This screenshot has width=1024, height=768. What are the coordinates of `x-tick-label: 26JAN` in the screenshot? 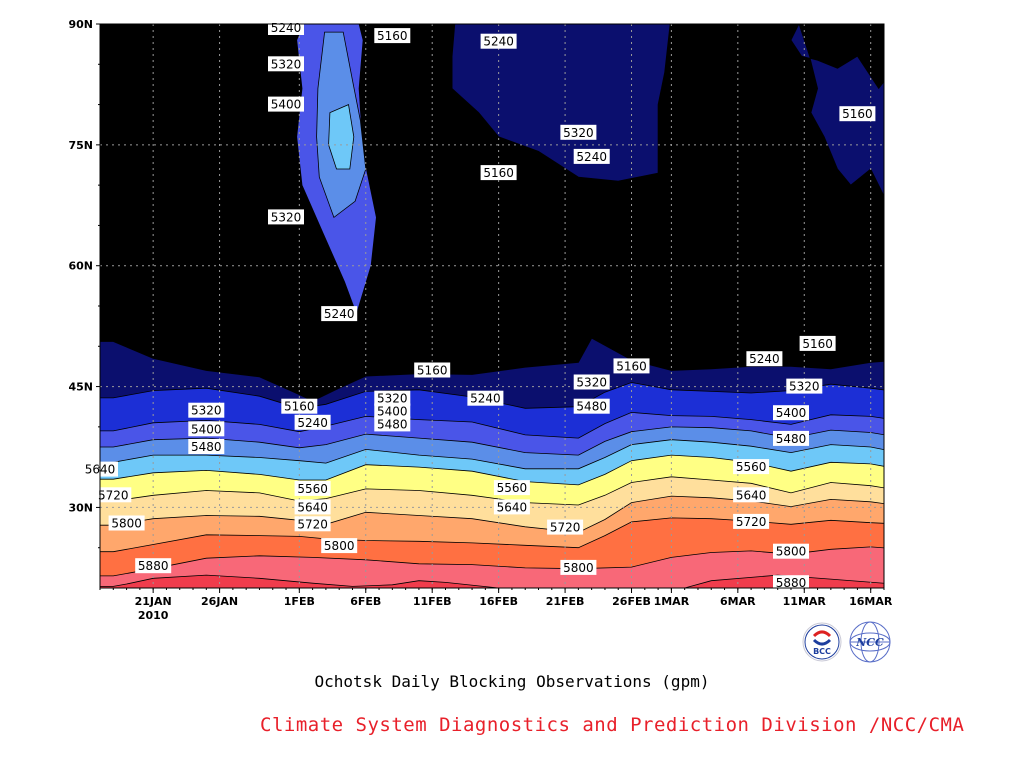 It's located at (219, 601).